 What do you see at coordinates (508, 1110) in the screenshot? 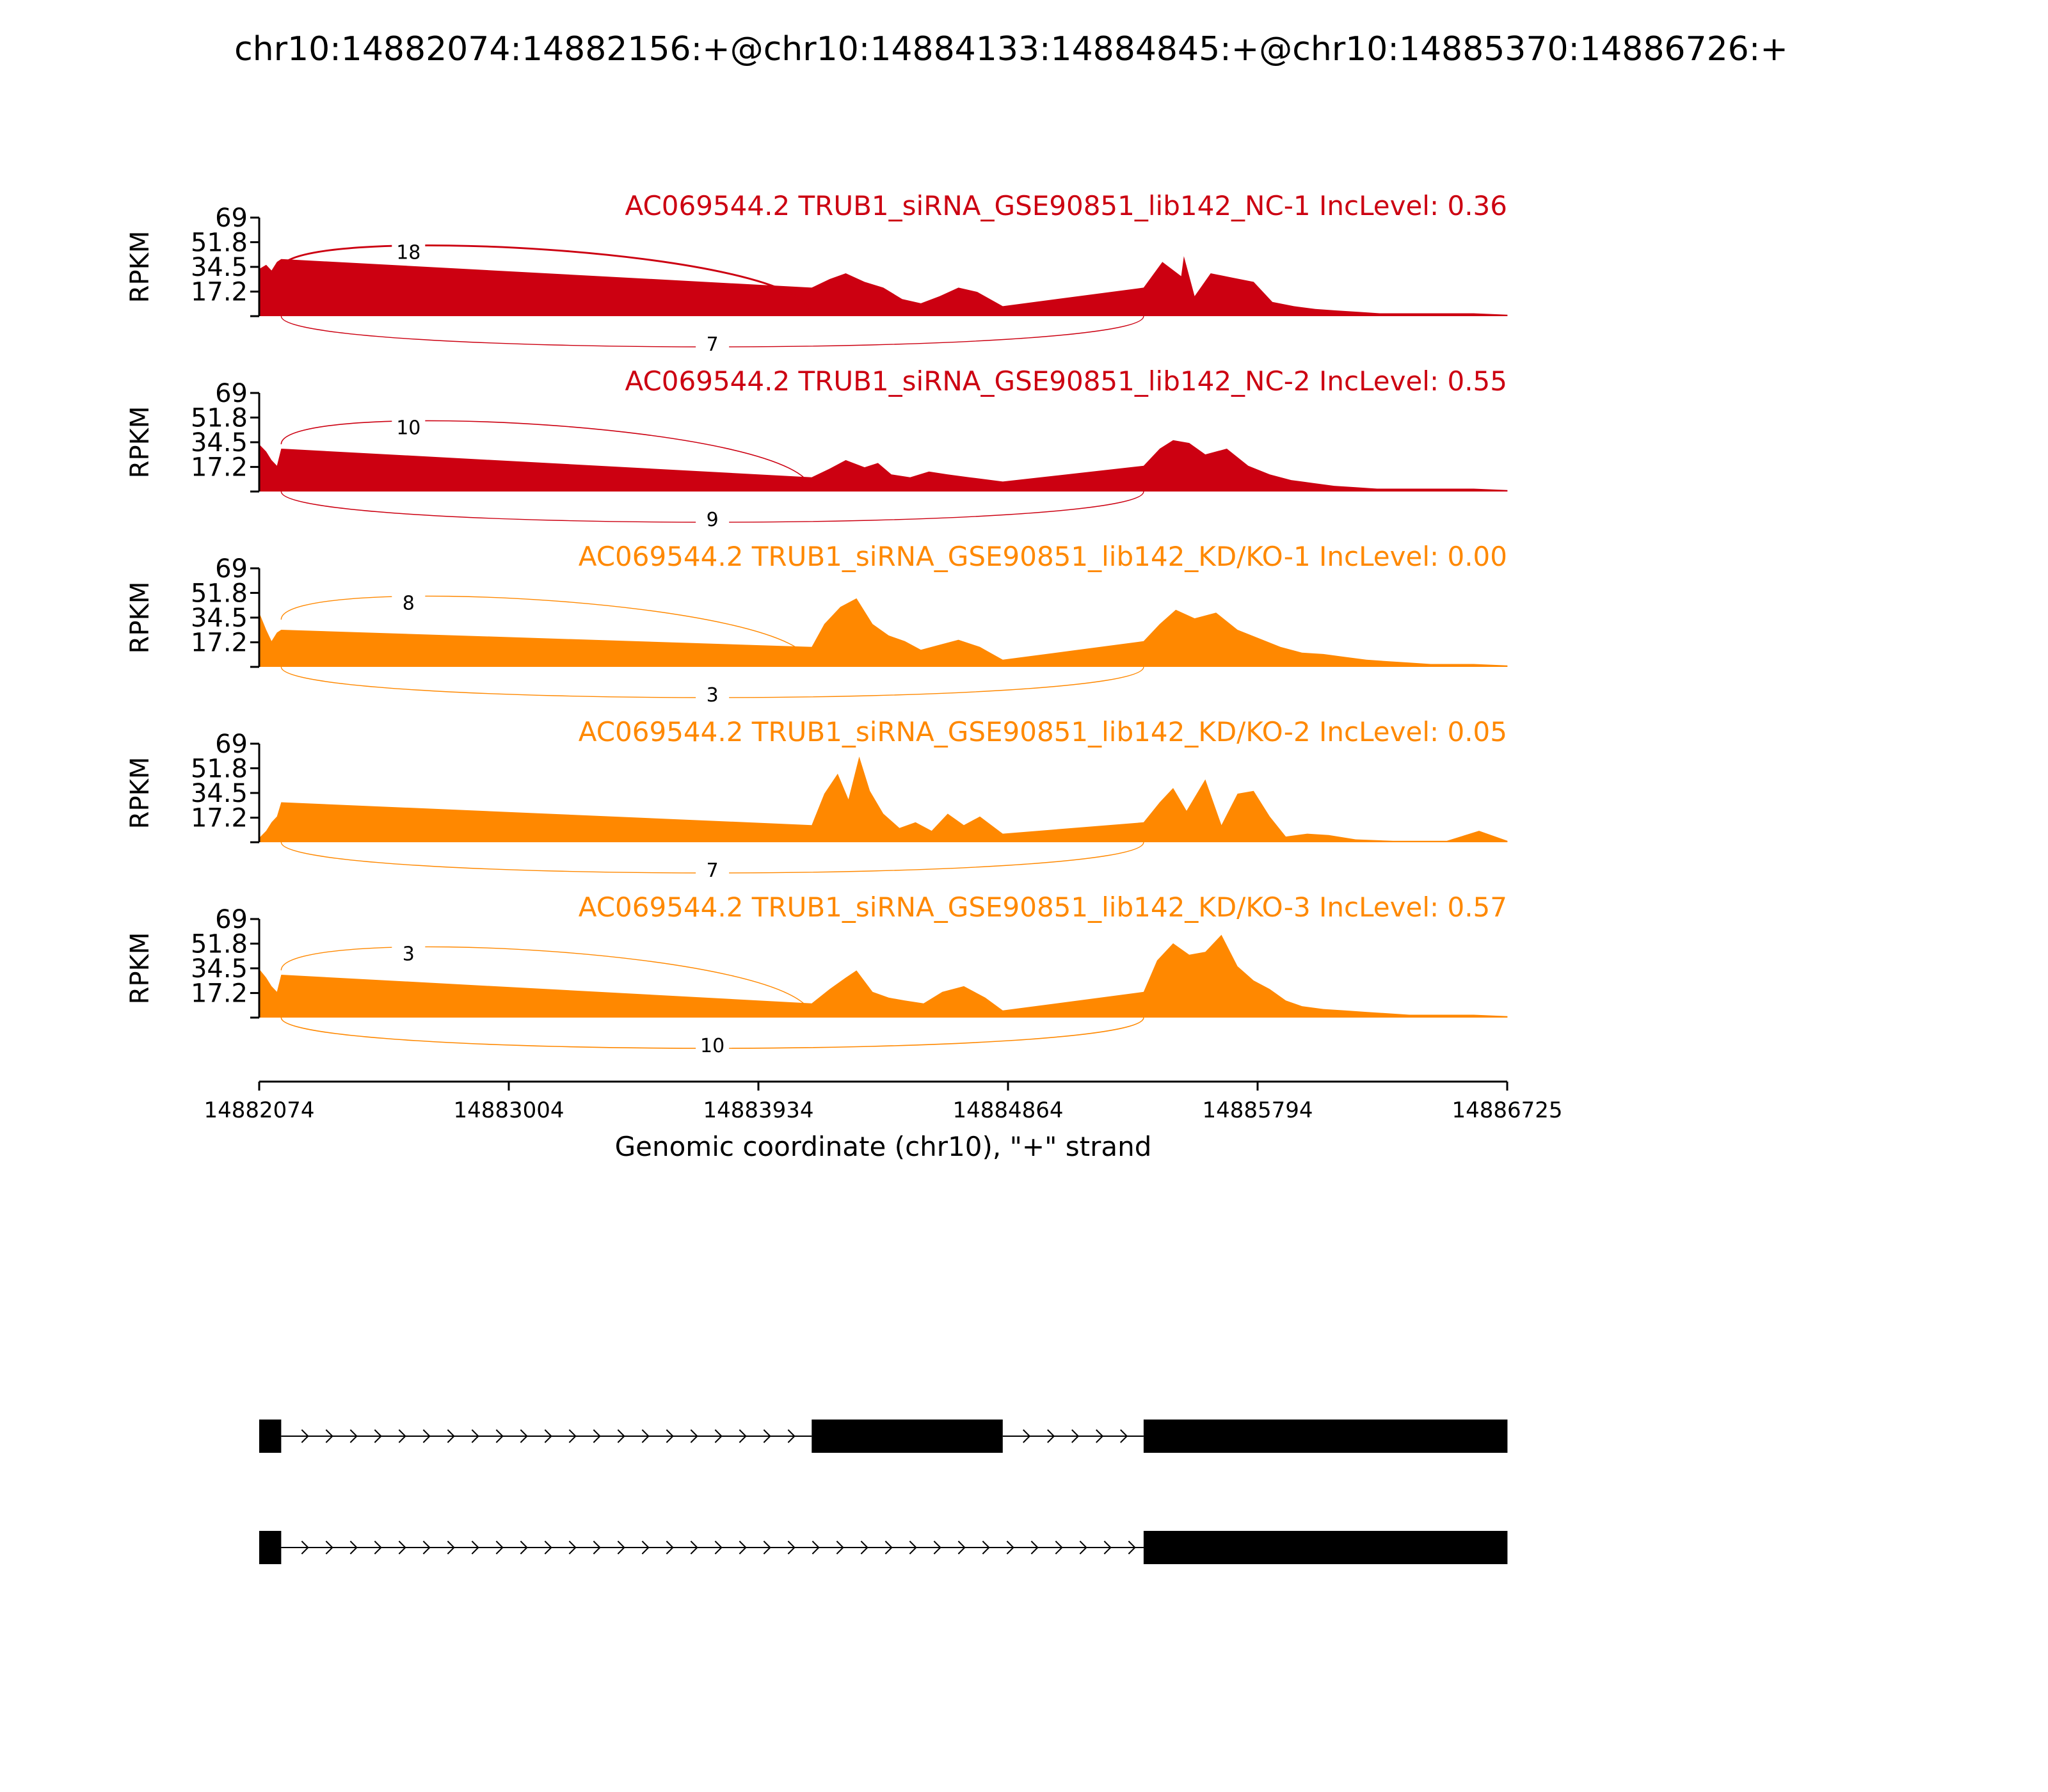
I see `x-tick-label: 14883004` at bounding box center [508, 1110].